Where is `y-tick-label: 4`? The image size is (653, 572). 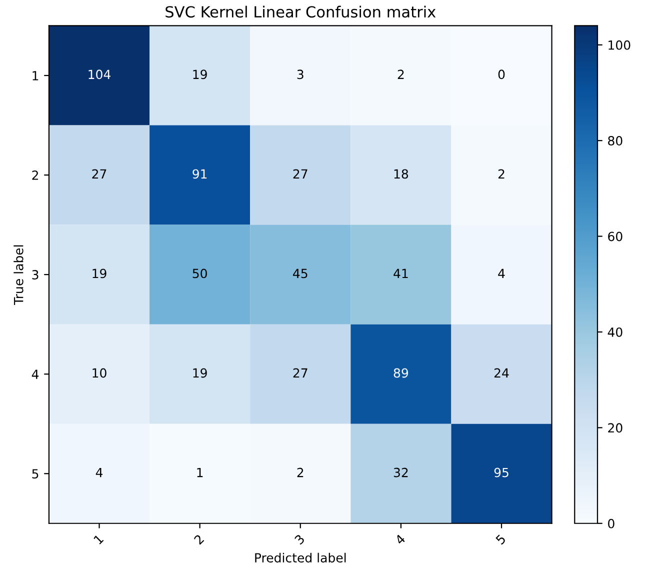 y-tick-label: 4 is located at coordinates (35, 374).